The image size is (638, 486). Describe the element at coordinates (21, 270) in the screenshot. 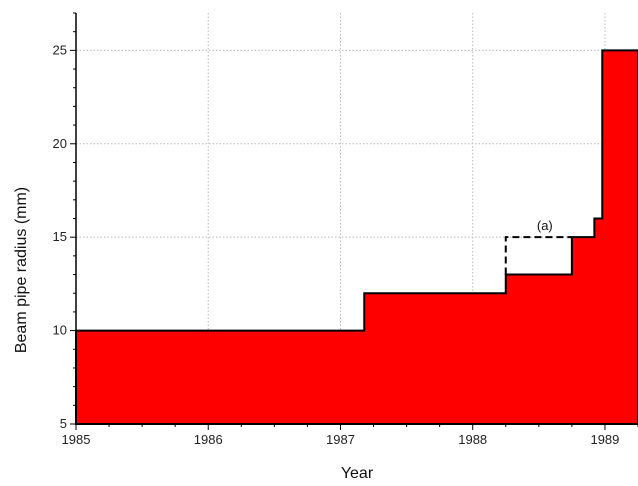

I see `y-axis-title: Beam pipe radius (mm)` at that location.